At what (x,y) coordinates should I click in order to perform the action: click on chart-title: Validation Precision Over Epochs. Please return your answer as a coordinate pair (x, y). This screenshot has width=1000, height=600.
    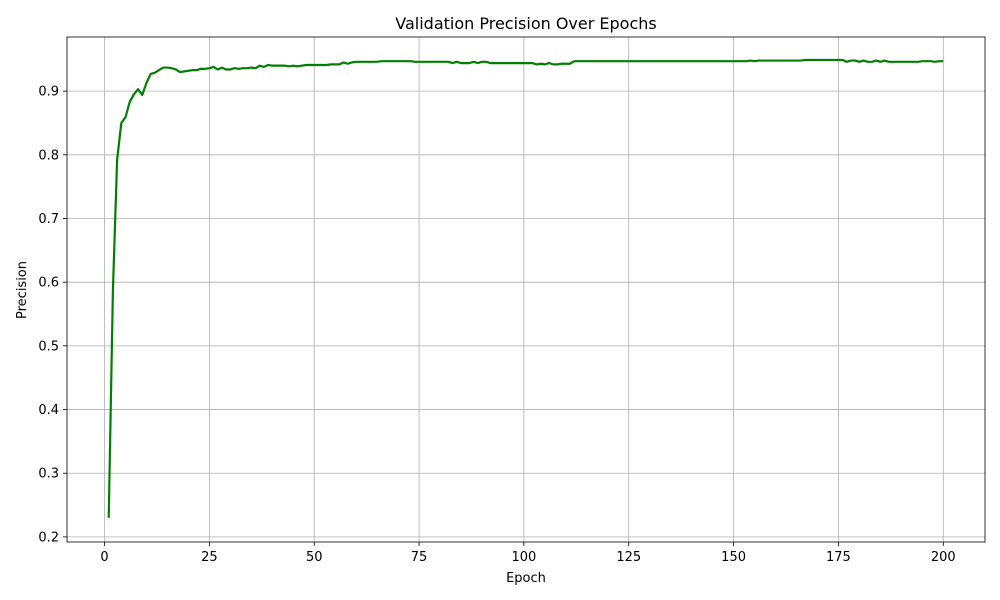
    Looking at the image, I should click on (525, 23).